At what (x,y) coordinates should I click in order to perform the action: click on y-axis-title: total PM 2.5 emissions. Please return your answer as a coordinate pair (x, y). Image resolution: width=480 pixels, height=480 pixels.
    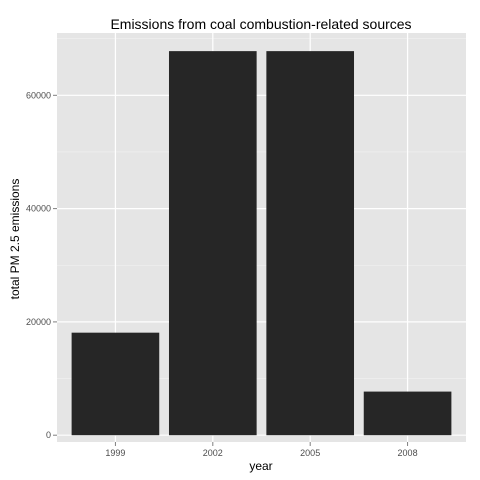
    Looking at the image, I should click on (15, 239).